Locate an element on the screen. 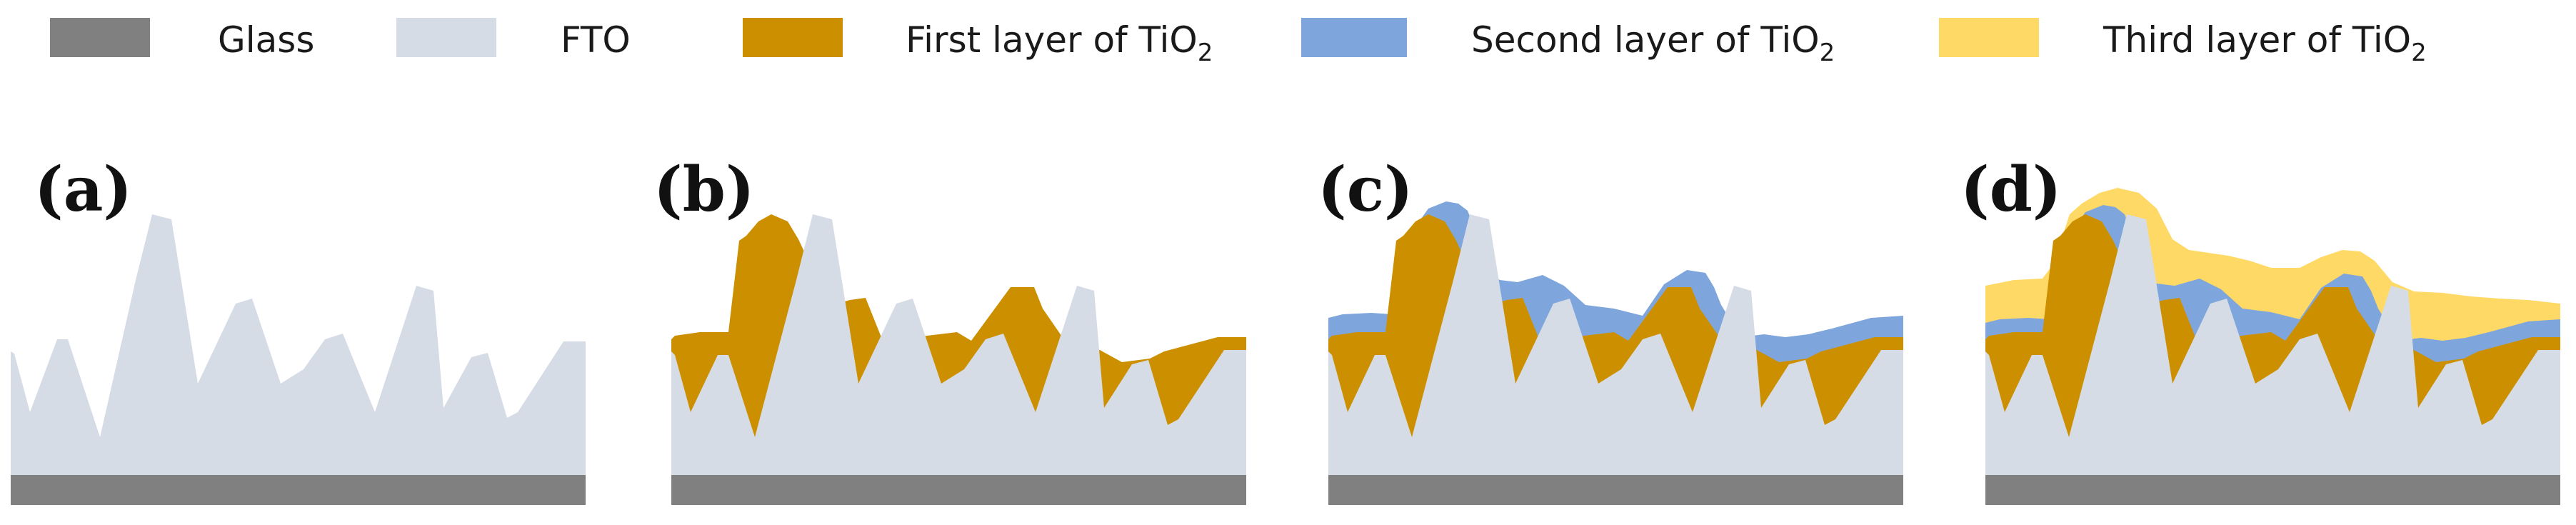 Image resolution: width=2576 pixels, height=525 pixels. legend-label-fto: FTO is located at coordinates (596, 40).